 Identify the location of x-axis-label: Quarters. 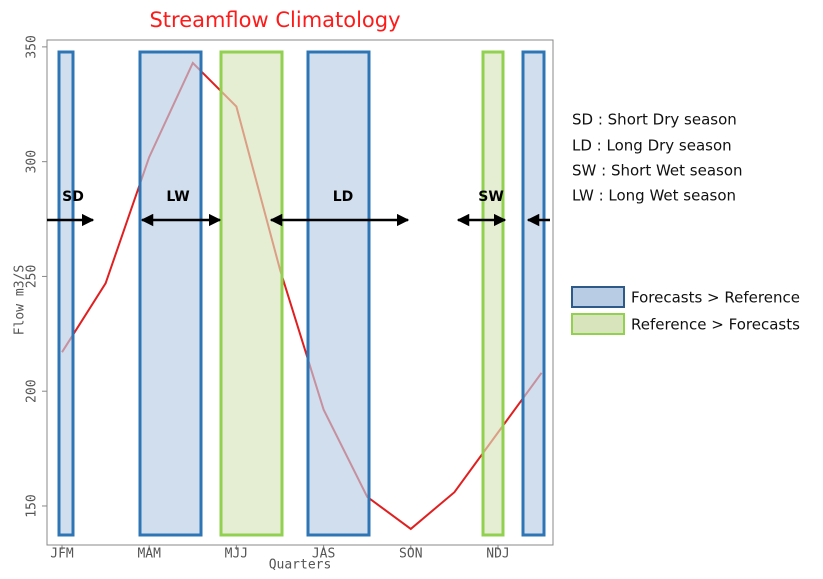
(300, 565).